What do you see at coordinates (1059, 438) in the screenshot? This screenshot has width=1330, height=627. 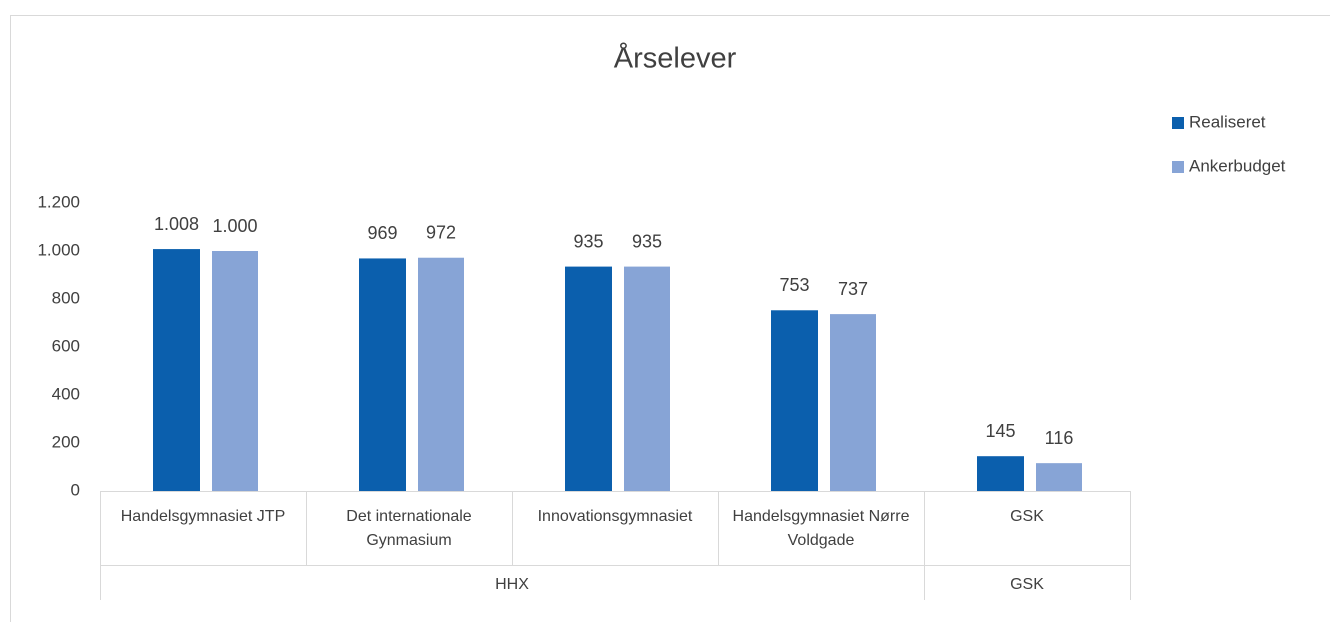 I see `data-label: 116` at bounding box center [1059, 438].